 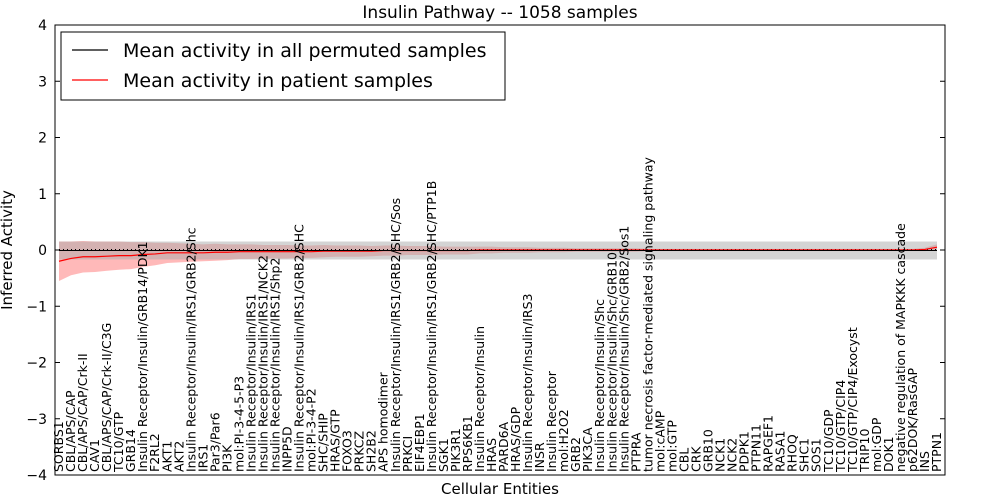 What do you see at coordinates (42, 251) in the screenshot?
I see `y-tick-label: 0` at bounding box center [42, 251].